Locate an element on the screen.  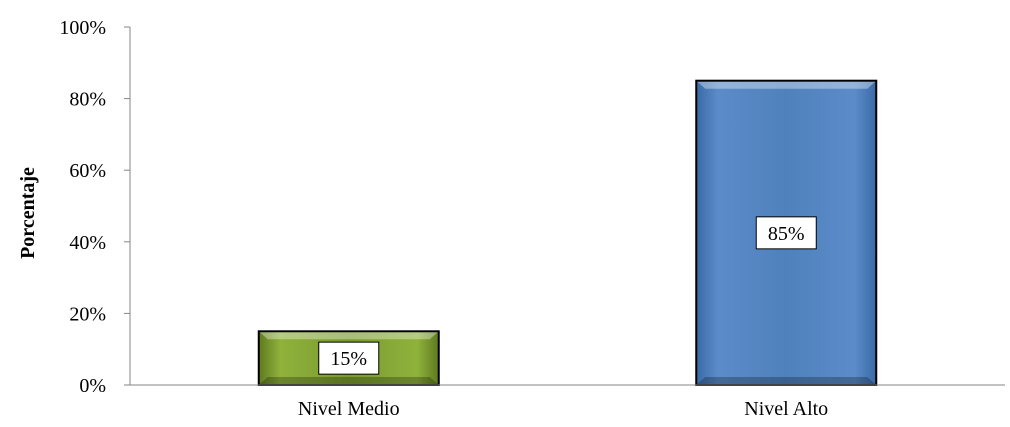
y-axis-title: Porcentaje is located at coordinates (28, 213).